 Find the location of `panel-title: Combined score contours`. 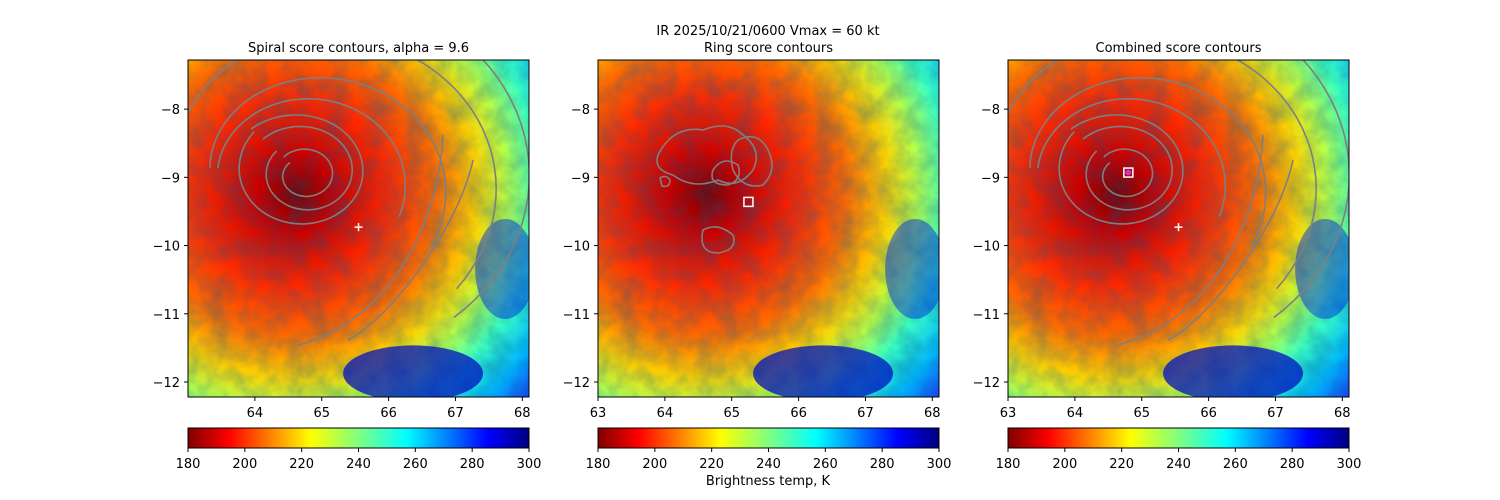

panel-title: Combined score contours is located at coordinates (1179, 48).